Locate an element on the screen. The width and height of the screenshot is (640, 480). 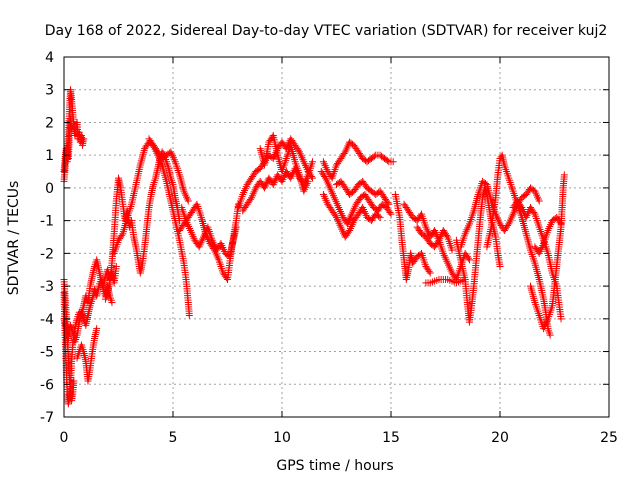
y-tick-label: 3 is located at coordinates (49, 91).